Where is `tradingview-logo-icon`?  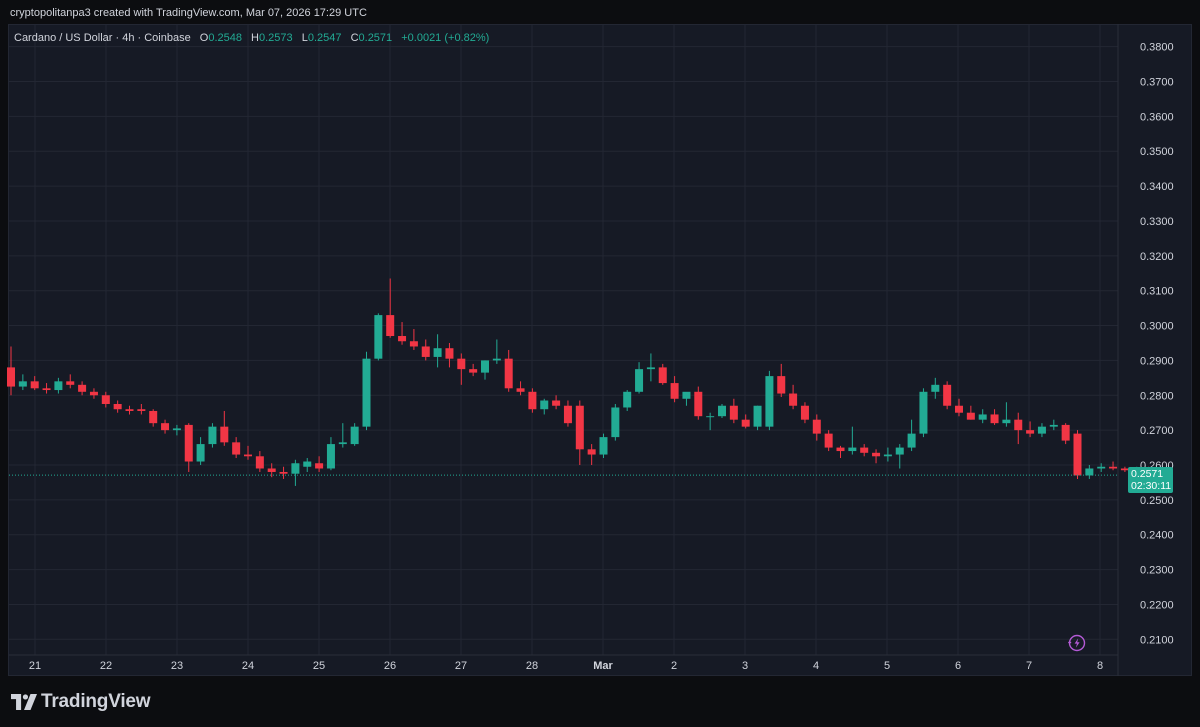
tradingview-logo-icon is located at coordinates (24, 702).